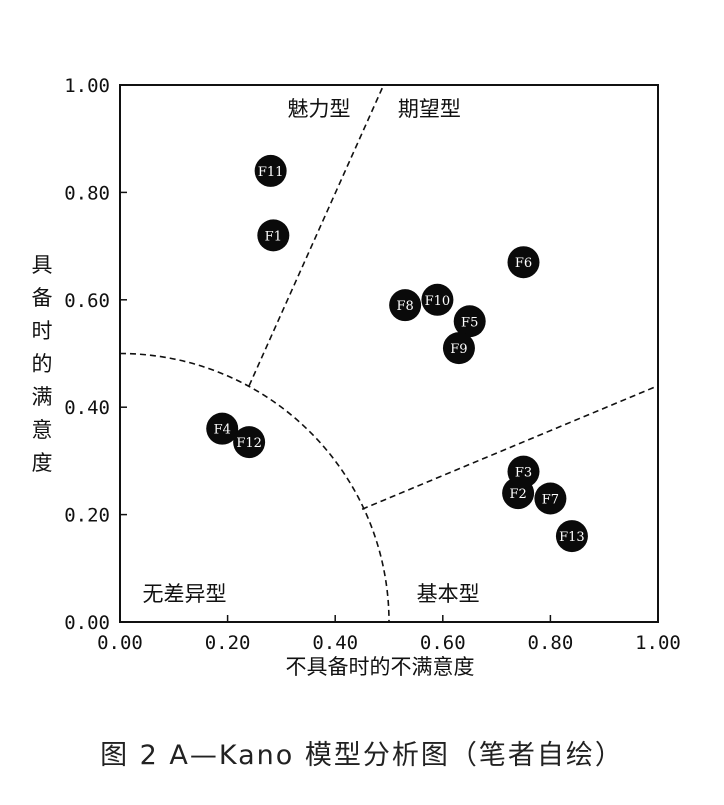 The width and height of the screenshot is (724, 805). Describe the element at coordinates (429, 109) in the screenshot. I see `region-expected: 期望型` at that location.